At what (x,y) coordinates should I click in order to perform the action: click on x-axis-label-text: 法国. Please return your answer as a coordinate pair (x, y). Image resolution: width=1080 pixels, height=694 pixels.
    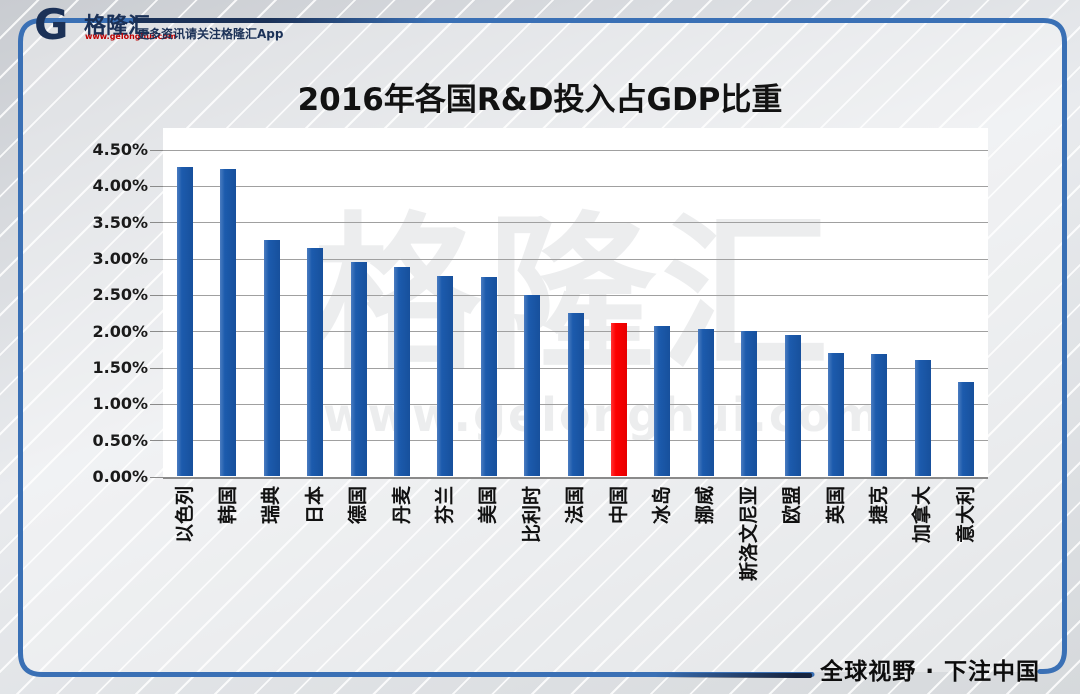
    Looking at the image, I should click on (575, 505).